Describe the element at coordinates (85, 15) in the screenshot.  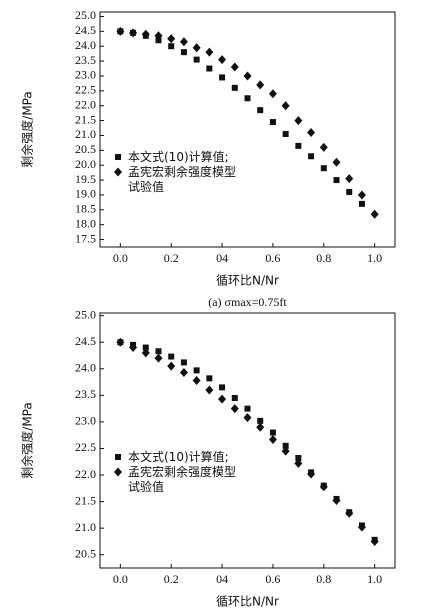
I see `y-tick-label: 25.0` at that location.